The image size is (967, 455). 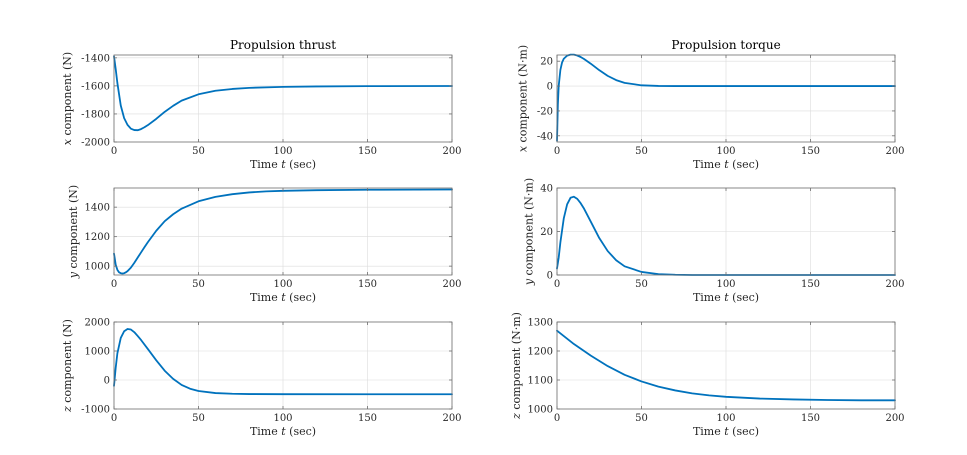 What do you see at coordinates (73, 232) in the screenshot?
I see `y-axis-label: y component (N)` at bounding box center [73, 232].